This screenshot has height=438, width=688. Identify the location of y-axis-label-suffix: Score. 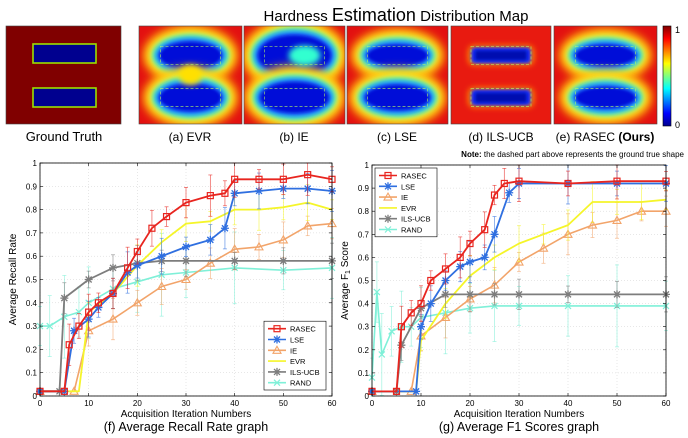
(345, 255).